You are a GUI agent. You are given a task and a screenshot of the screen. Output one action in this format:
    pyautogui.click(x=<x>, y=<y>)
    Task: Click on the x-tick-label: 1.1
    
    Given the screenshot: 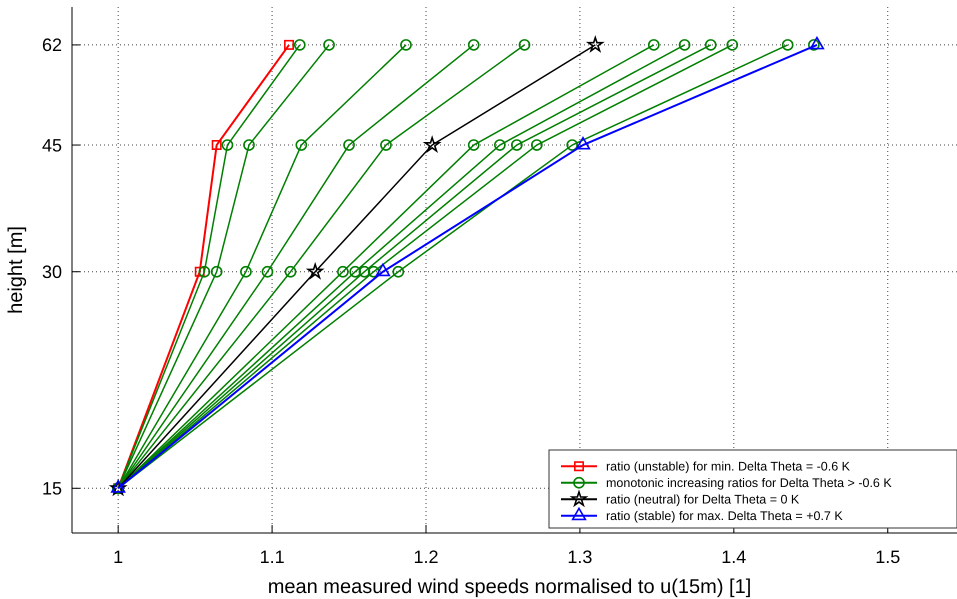 What is the action you would take?
    pyautogui.click(x=272, y=557)
    